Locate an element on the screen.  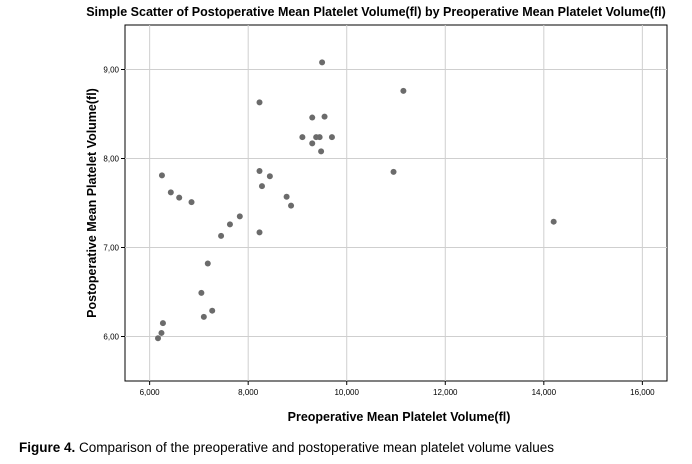
y-tick-label: 9,00 is located at coordinates (111, 70).